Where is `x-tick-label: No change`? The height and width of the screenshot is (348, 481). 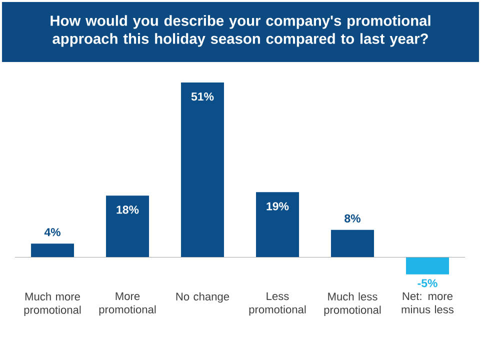
x-tick-label: No change is located at coordinates (203, 297).